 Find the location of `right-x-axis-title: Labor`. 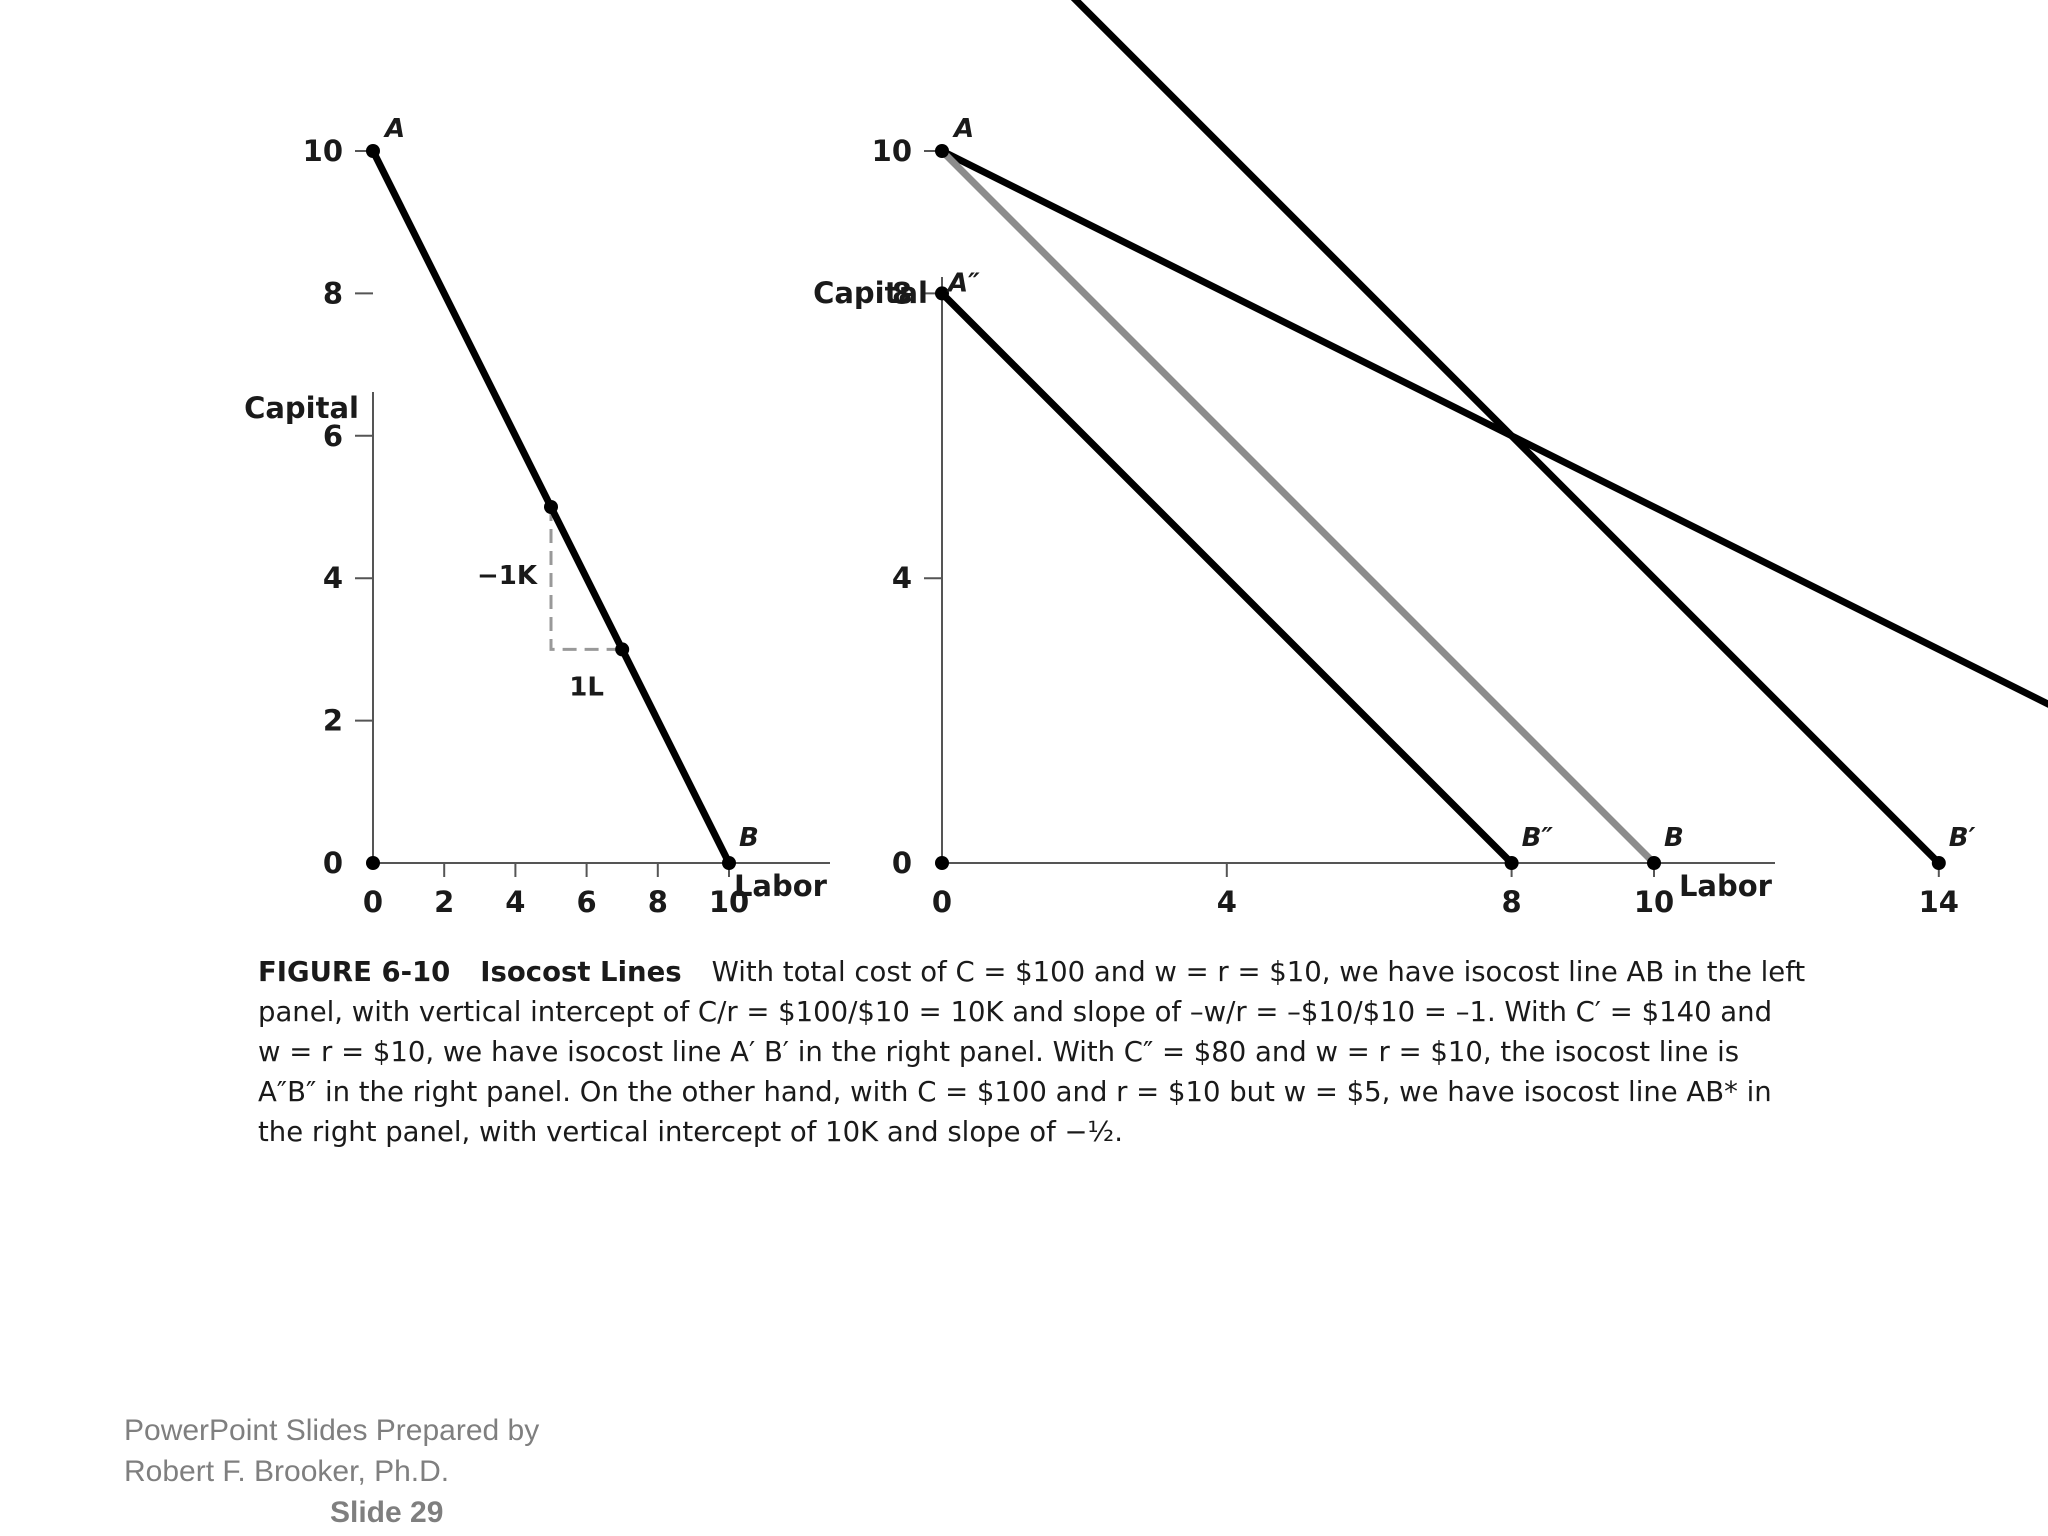

right-x-axis-title: Labor is located at coordinates (1726, 886).